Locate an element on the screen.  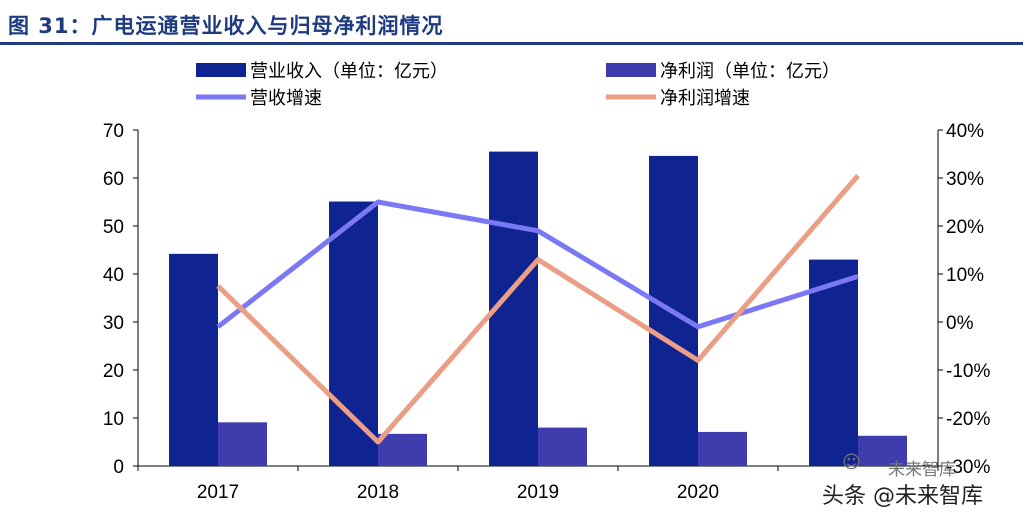
legend-revenue-swatch is located at coordinates (221, 70).